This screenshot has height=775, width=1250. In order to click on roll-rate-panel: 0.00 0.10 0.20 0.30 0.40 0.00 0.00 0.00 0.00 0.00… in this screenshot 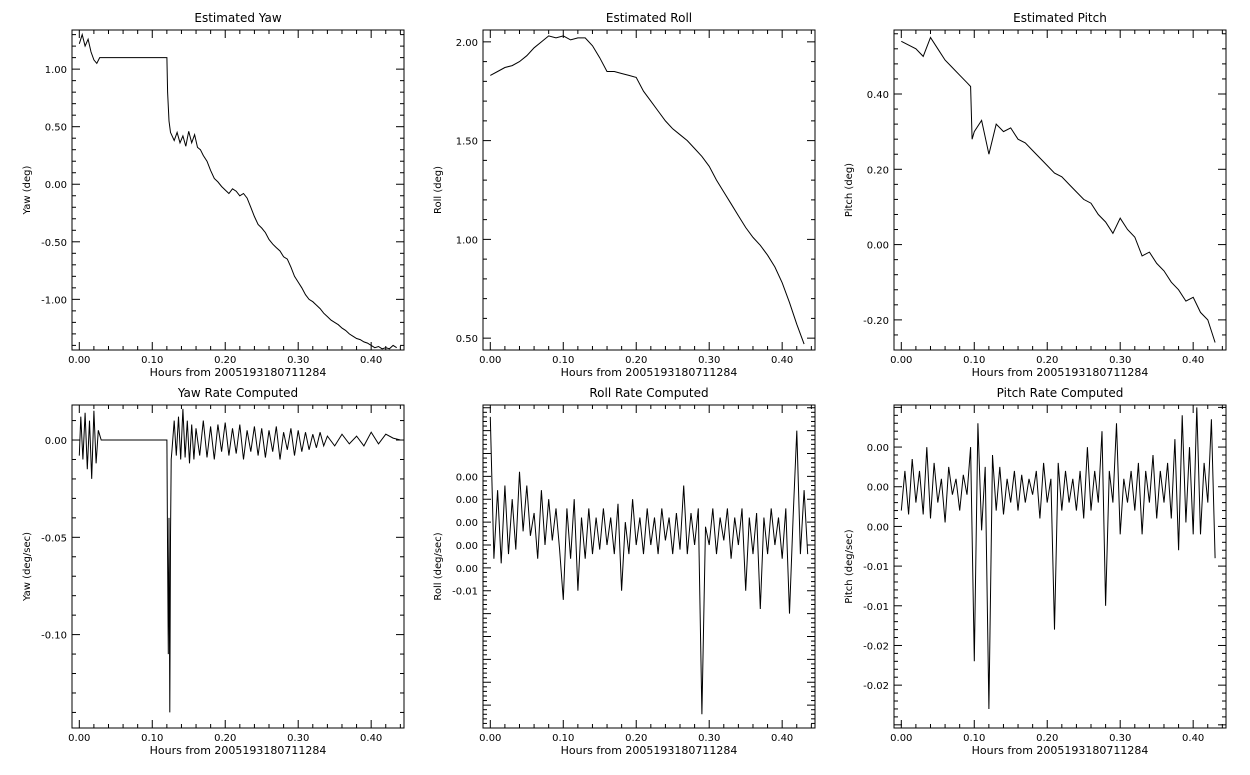, I will do `click(624, 571)`.